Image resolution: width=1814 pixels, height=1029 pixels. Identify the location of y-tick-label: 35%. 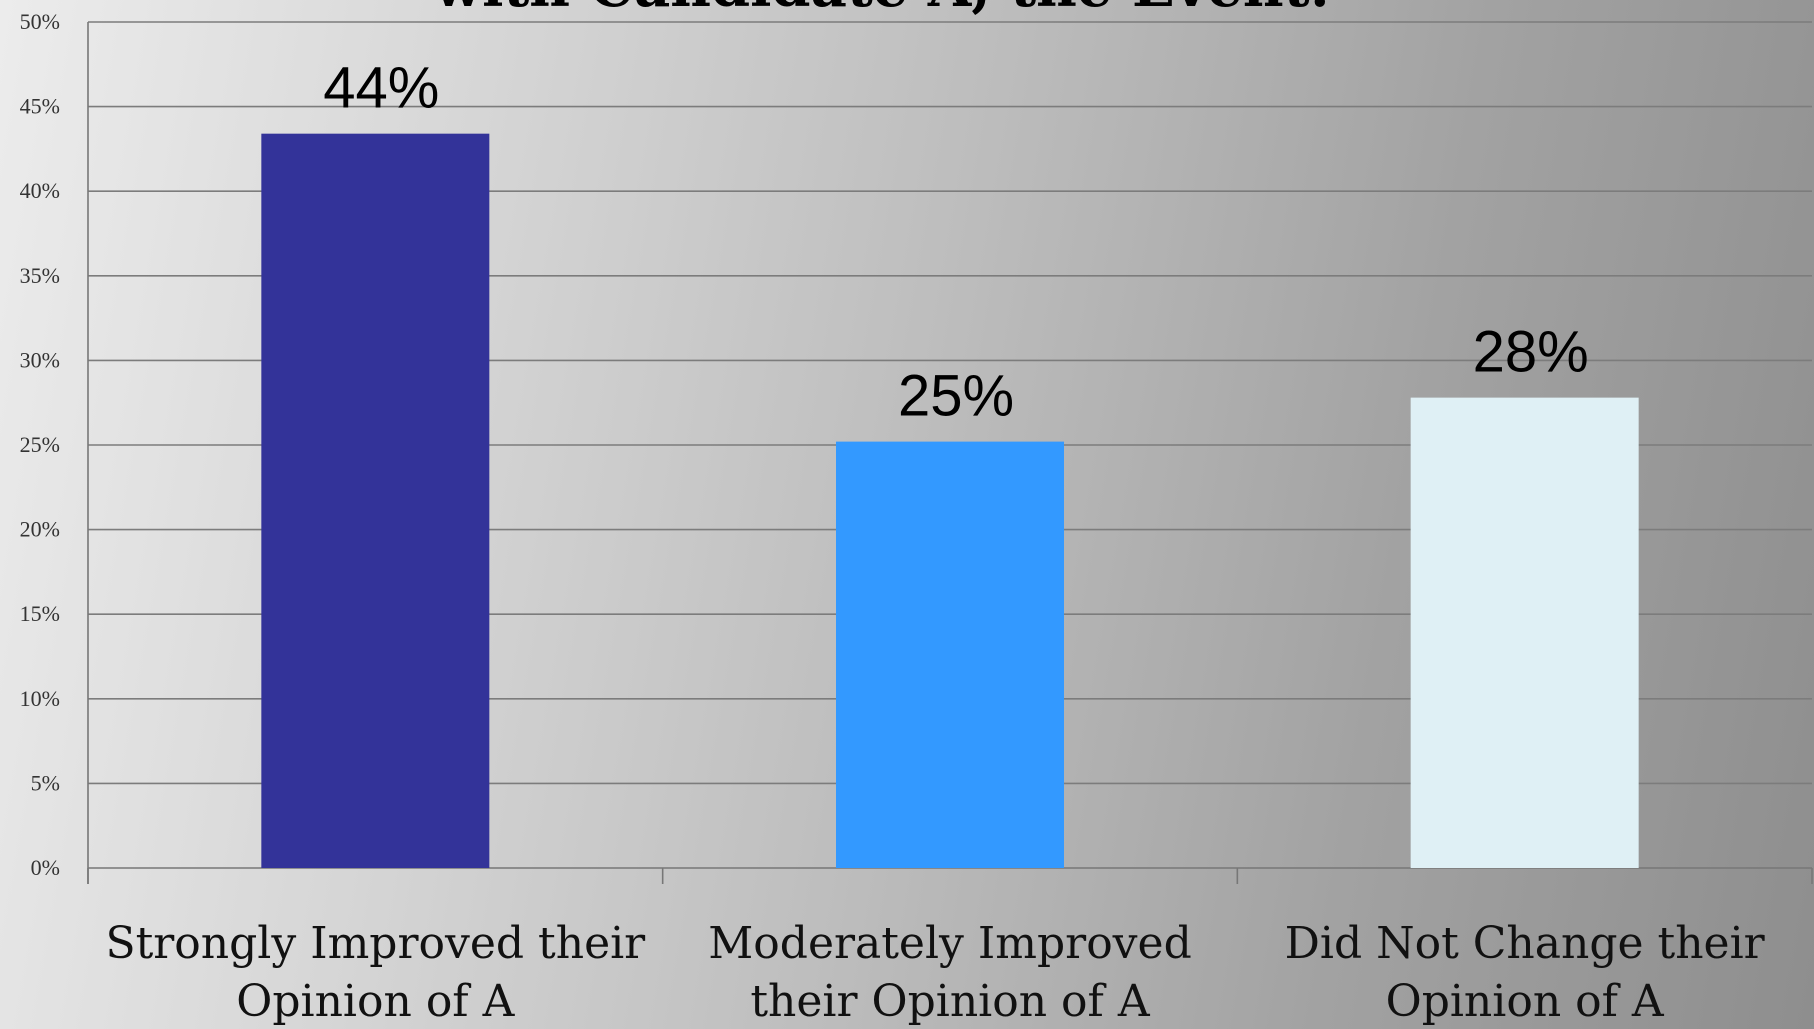
(40, 275).